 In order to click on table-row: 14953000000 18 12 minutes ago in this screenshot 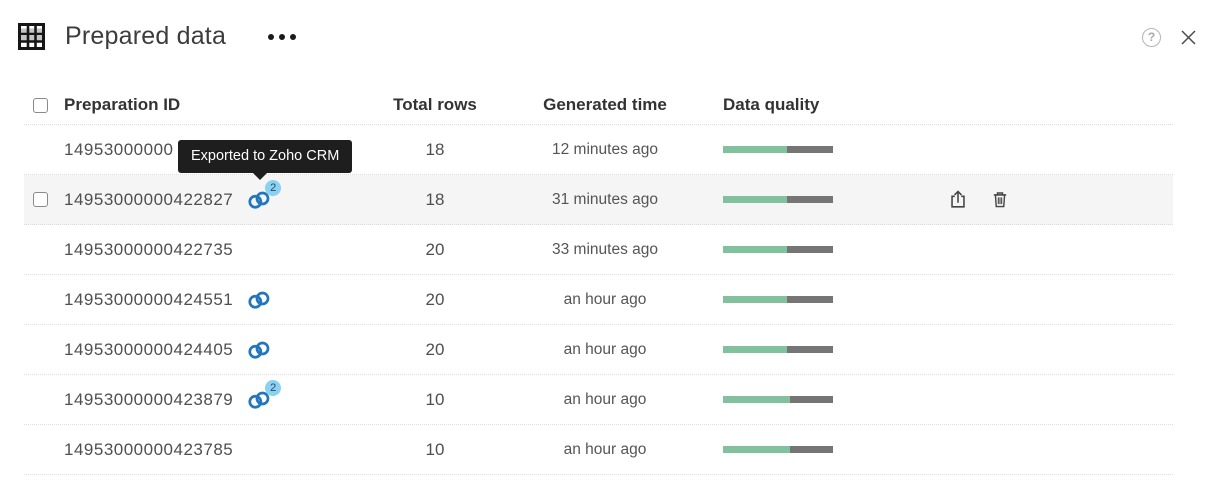, I will do `click(598, 150)`.